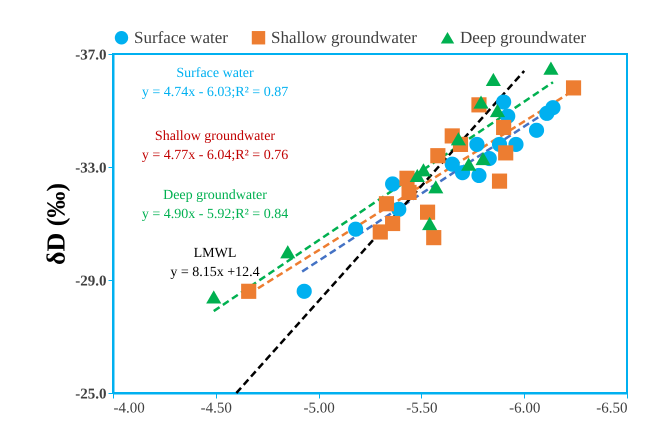 This screenshot has height=422, width=646. Describe the element at coordinates (181, 37) in the screenshot. I see `legend-label: Surface water` at that location.